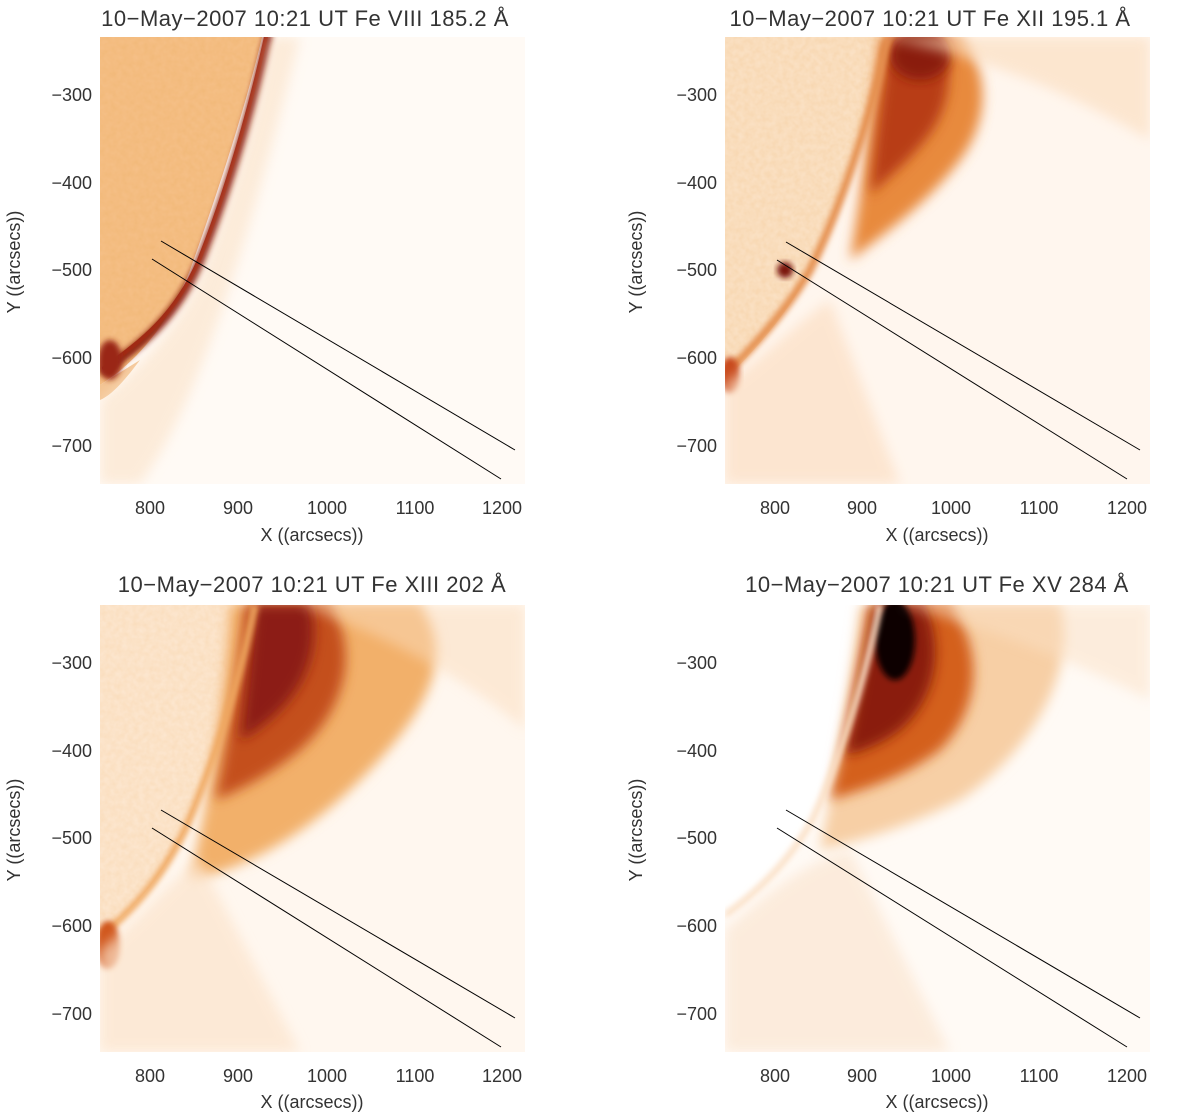 This screenshot has width=1200, height=1114. I want to click on panel-title: 10−May−2007 10:21 UT Fe XV 284 Å, so click(937, 584).